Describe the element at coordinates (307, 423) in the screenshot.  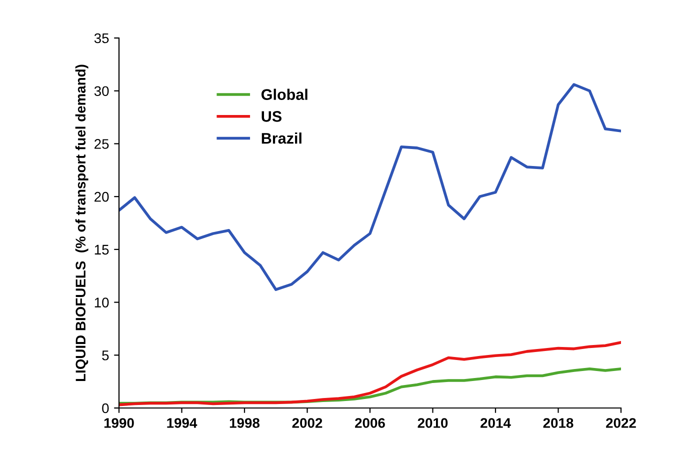
I see `x-tick-label: 2002` at that location.